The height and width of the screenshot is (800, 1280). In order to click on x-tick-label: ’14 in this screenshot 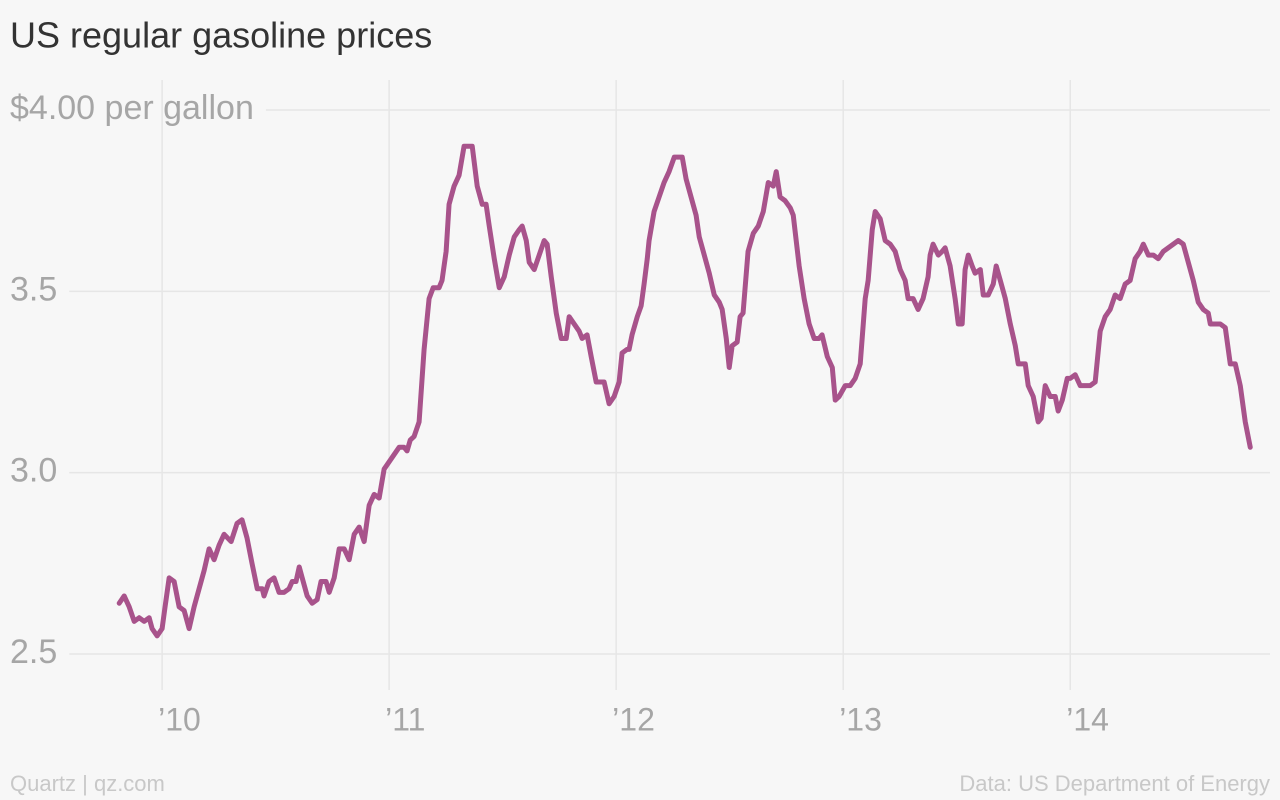, I will do `click(1087, 719)`.